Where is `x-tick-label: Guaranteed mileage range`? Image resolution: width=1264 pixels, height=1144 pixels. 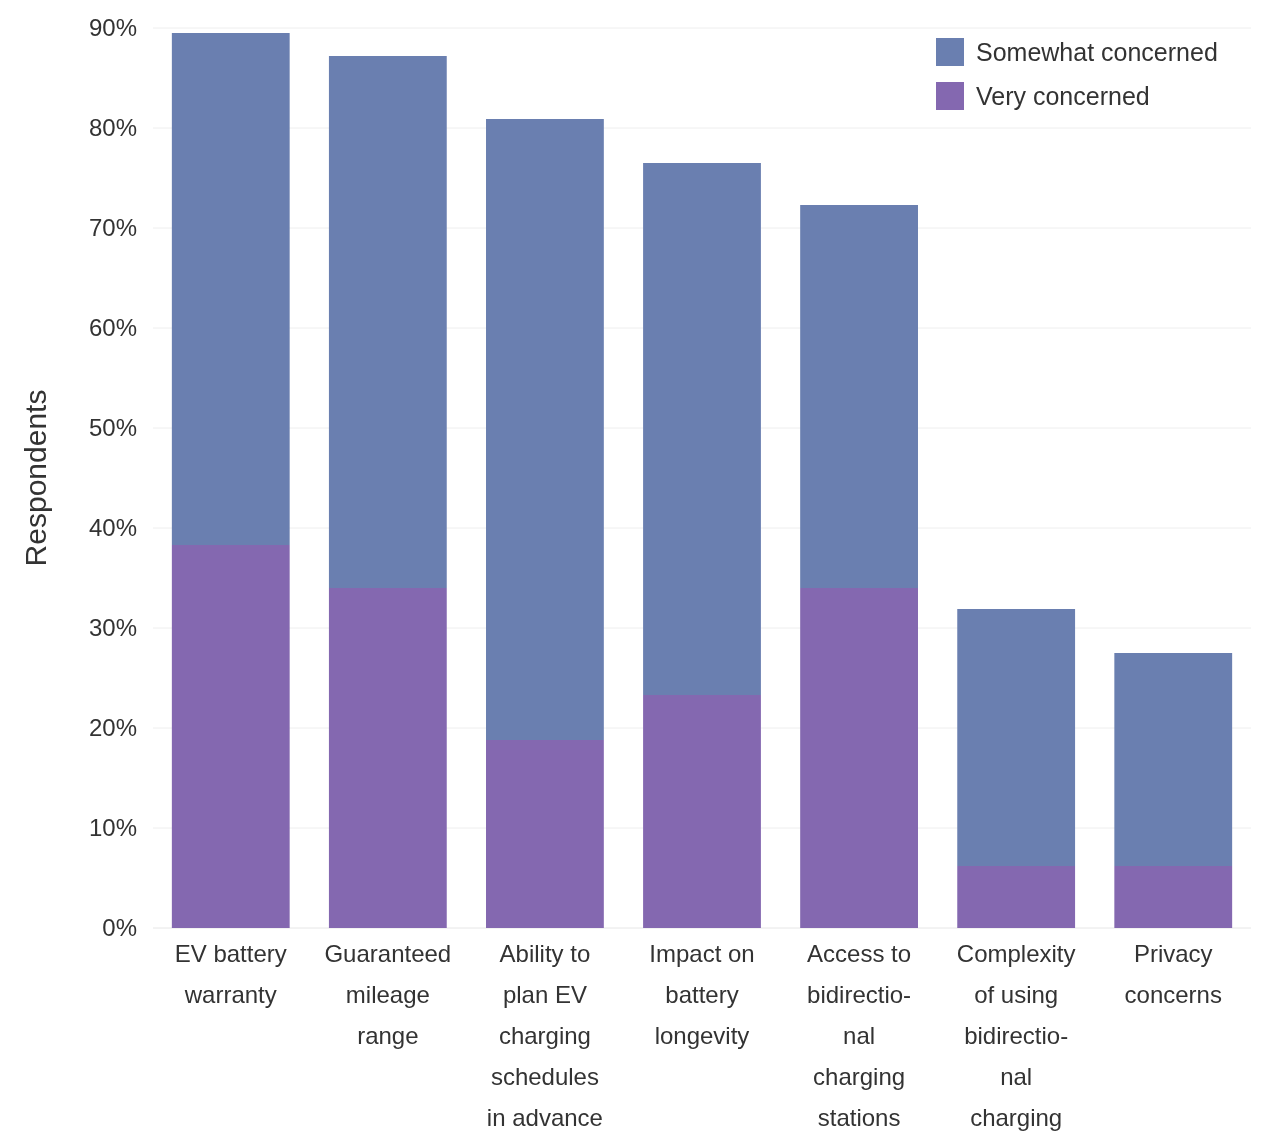 x-tick-label: Guaranteed mileage range is located at coordinates (388, 994).